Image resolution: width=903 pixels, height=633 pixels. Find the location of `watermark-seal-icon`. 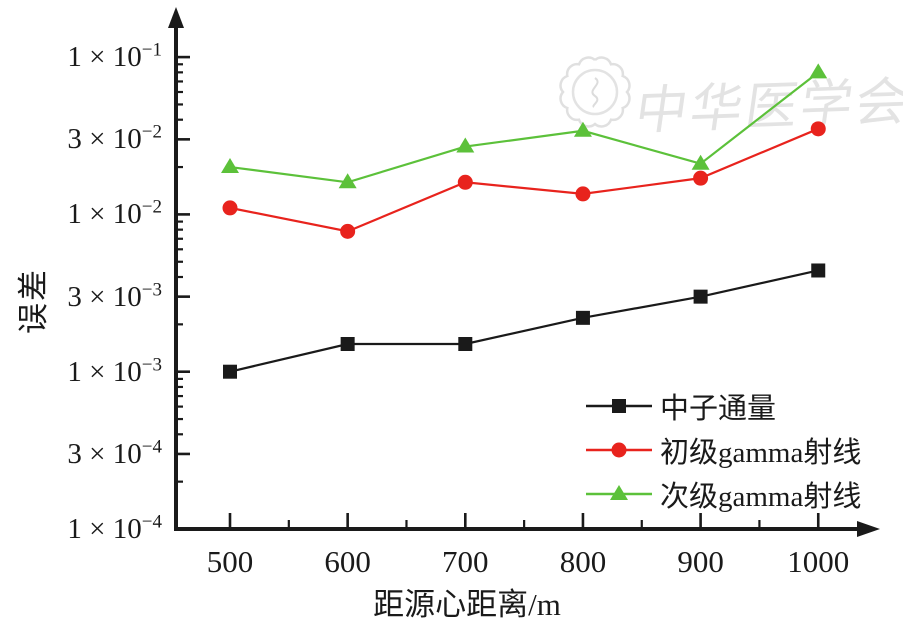

watermark-seal-icon is located at coordinates (595, 92).